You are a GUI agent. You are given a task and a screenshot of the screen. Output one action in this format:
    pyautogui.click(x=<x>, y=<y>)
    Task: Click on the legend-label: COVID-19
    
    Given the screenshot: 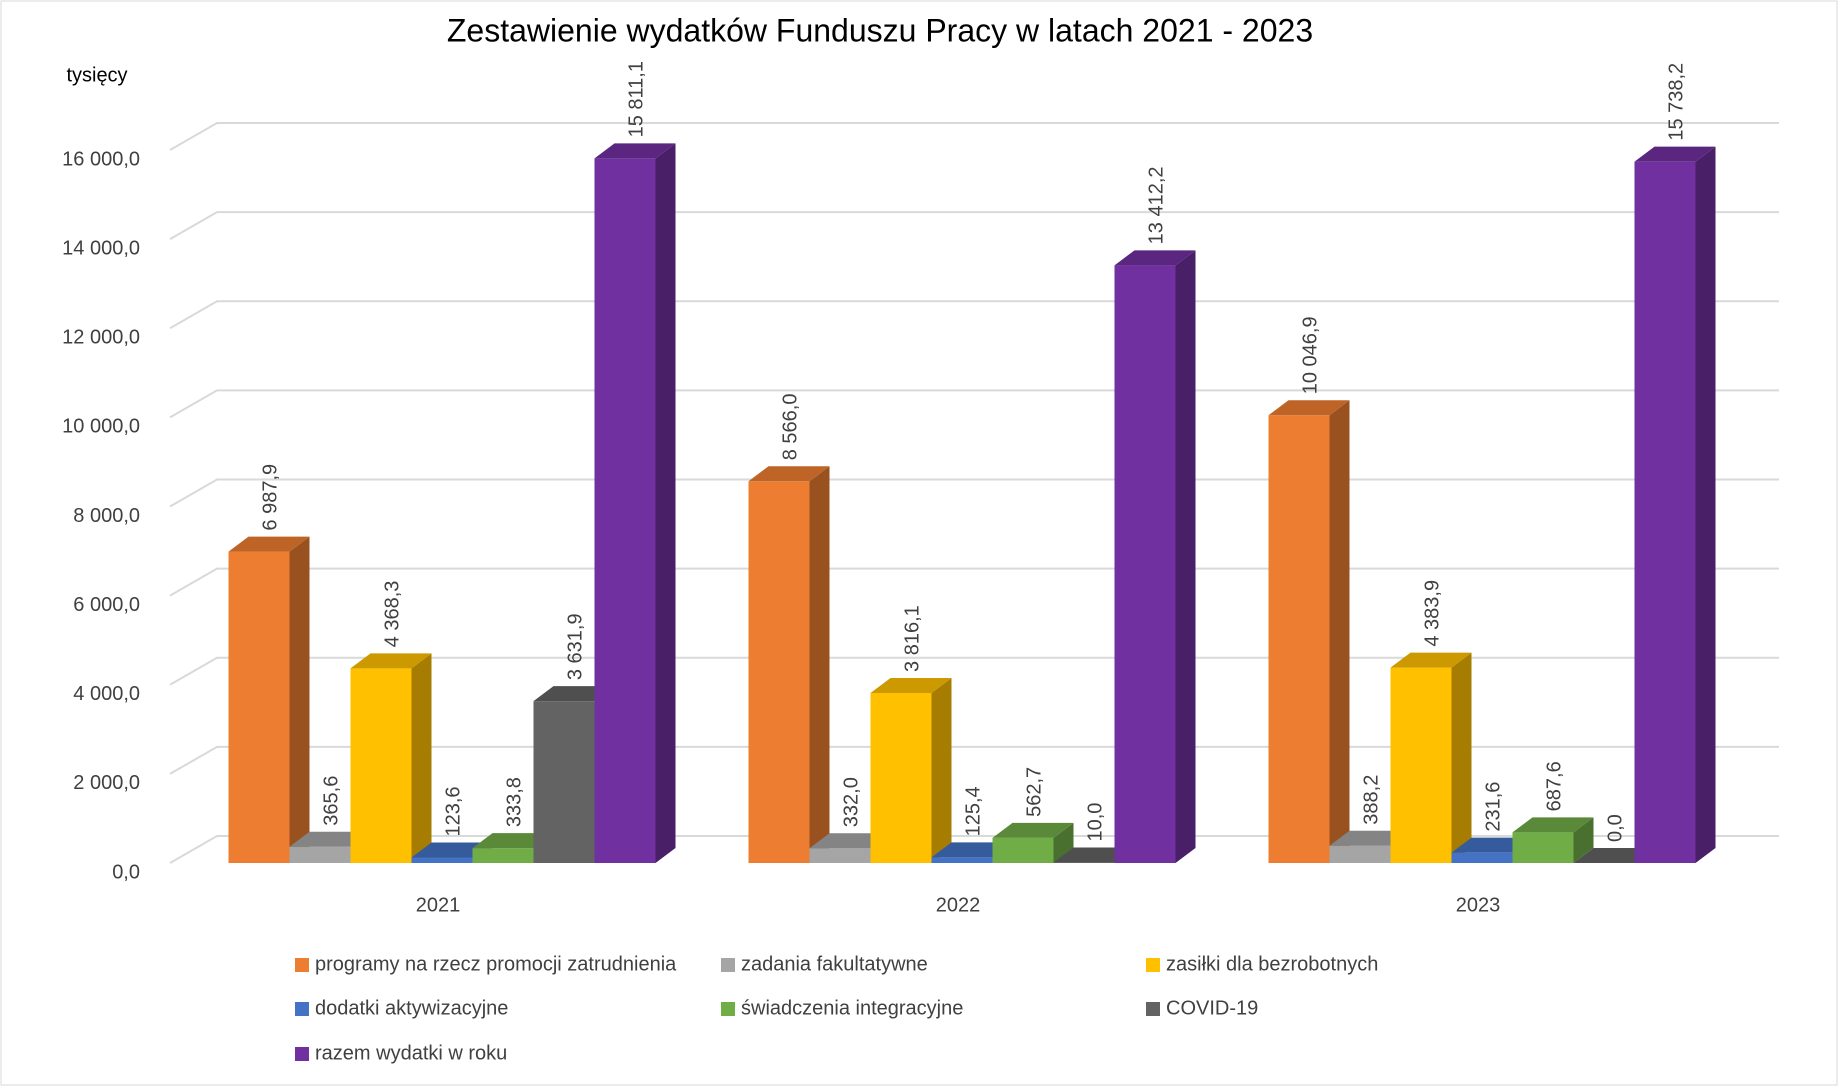 What is the action you would take?
    pyautogui.click(x=1212, y=1008)
    